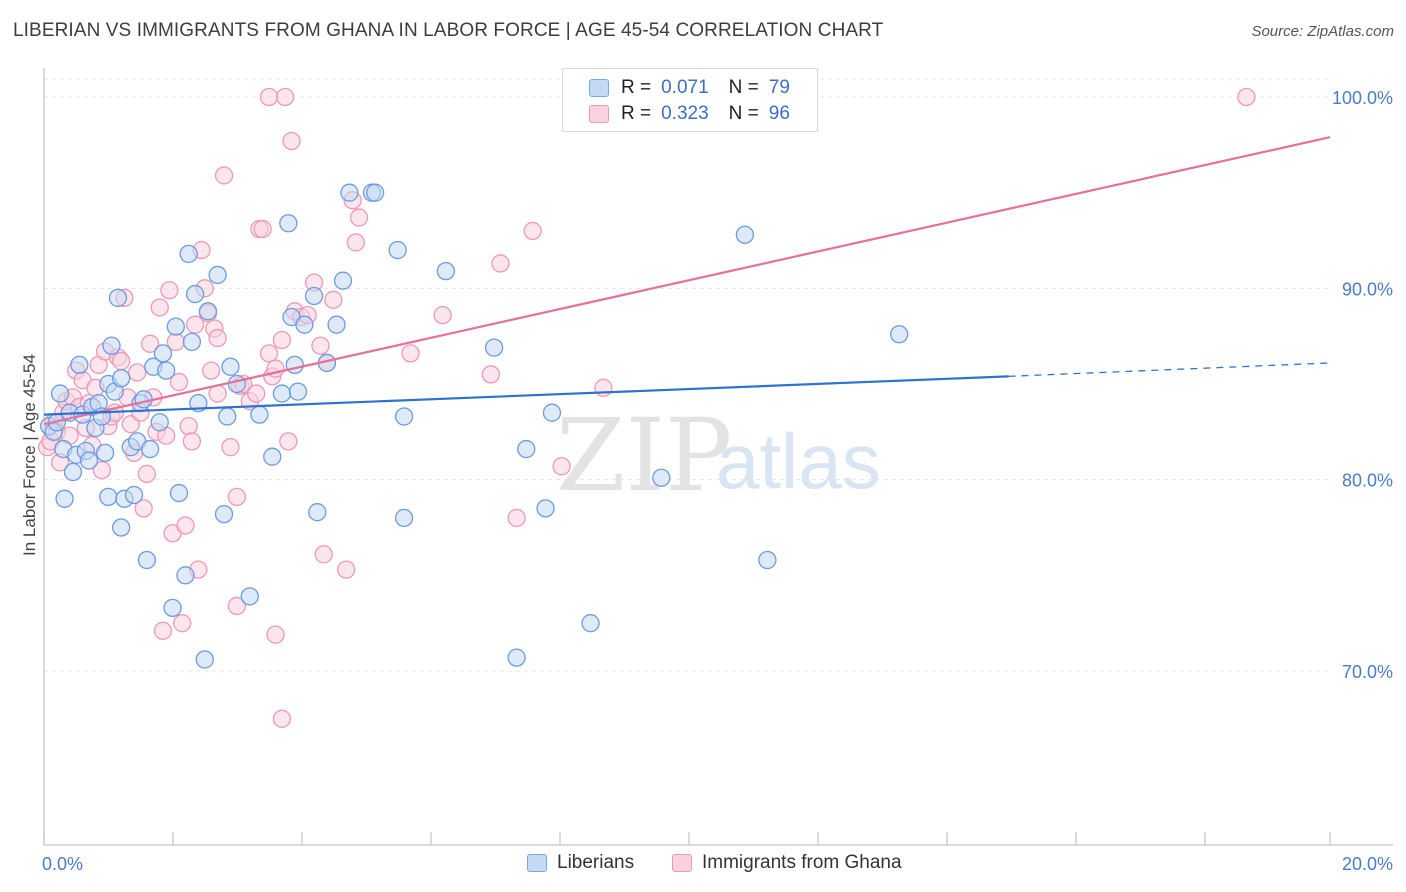 This screenshot has width=1406, height=892. What do you see at coordinates (636, 87) in the screenshot?
I see `legend-r-label: R =` at bounding box center [636, 87].